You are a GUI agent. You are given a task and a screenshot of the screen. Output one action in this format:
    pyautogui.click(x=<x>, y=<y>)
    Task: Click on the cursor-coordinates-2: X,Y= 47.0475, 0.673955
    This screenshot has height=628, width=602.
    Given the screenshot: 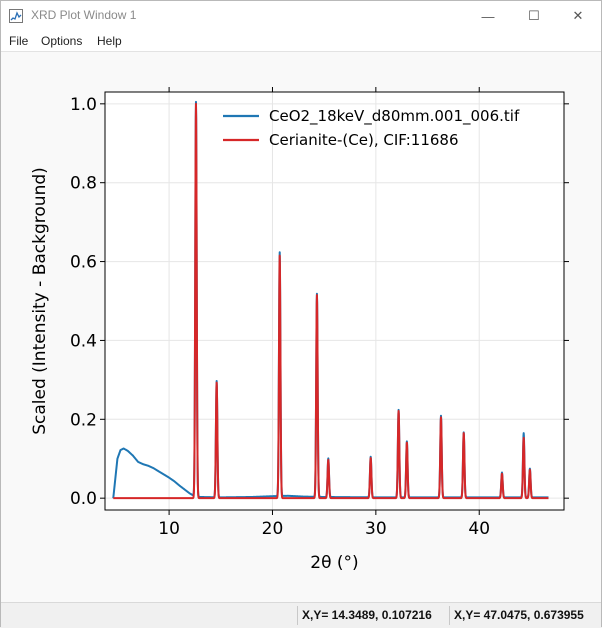 What is the action you would take?
    pyautogui.click(x=525, y=615)
    